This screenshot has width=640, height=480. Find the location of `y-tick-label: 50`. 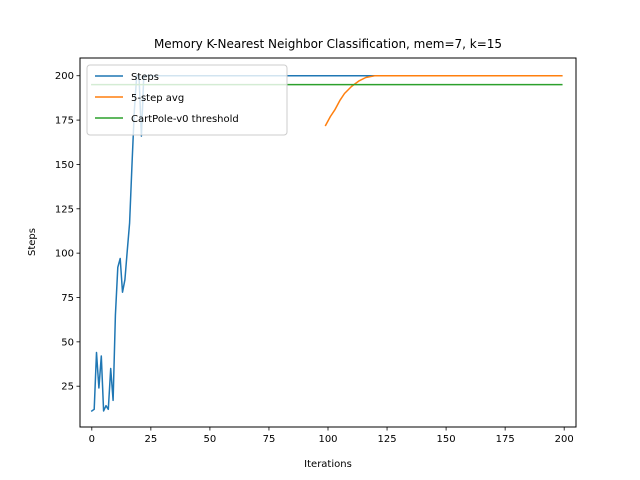

y-tick-label: 50 is located at coordinates (67, 342).